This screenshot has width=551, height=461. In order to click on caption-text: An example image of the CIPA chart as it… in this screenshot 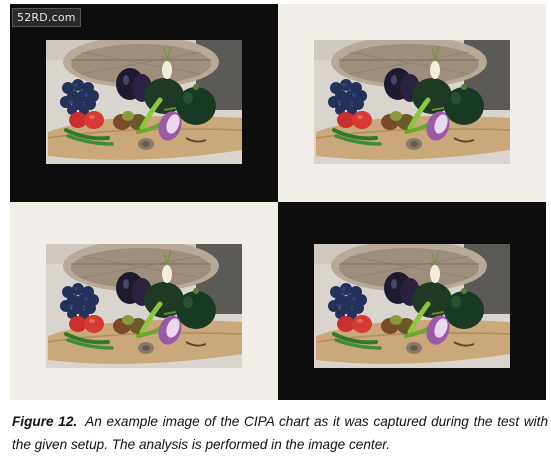, I will do `click(280, 433)`.